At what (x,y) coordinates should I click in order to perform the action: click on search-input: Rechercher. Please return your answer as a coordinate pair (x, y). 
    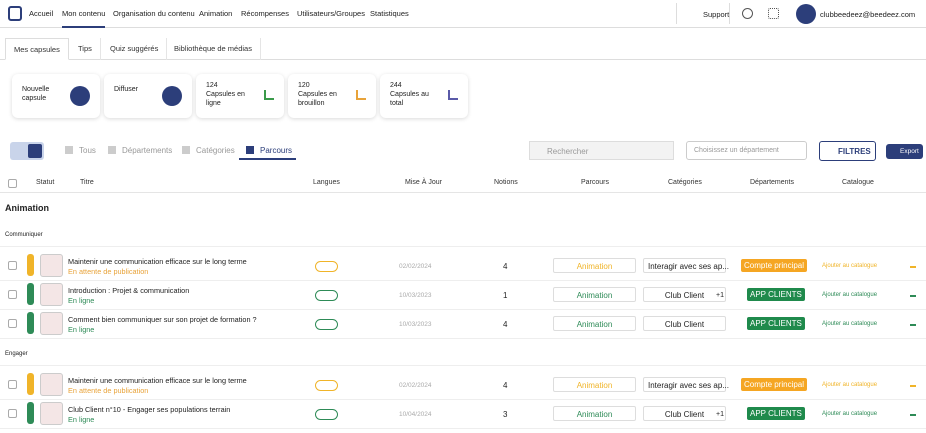
    Looking at the image, I should click on (601, 150).